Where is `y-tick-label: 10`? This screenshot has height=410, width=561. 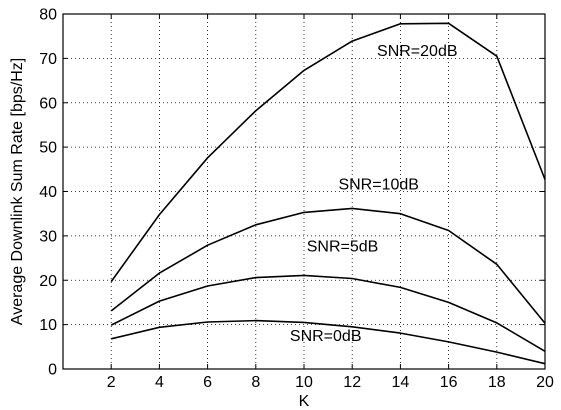 y-tick-label: 10 is located at coordinates (48, 325).